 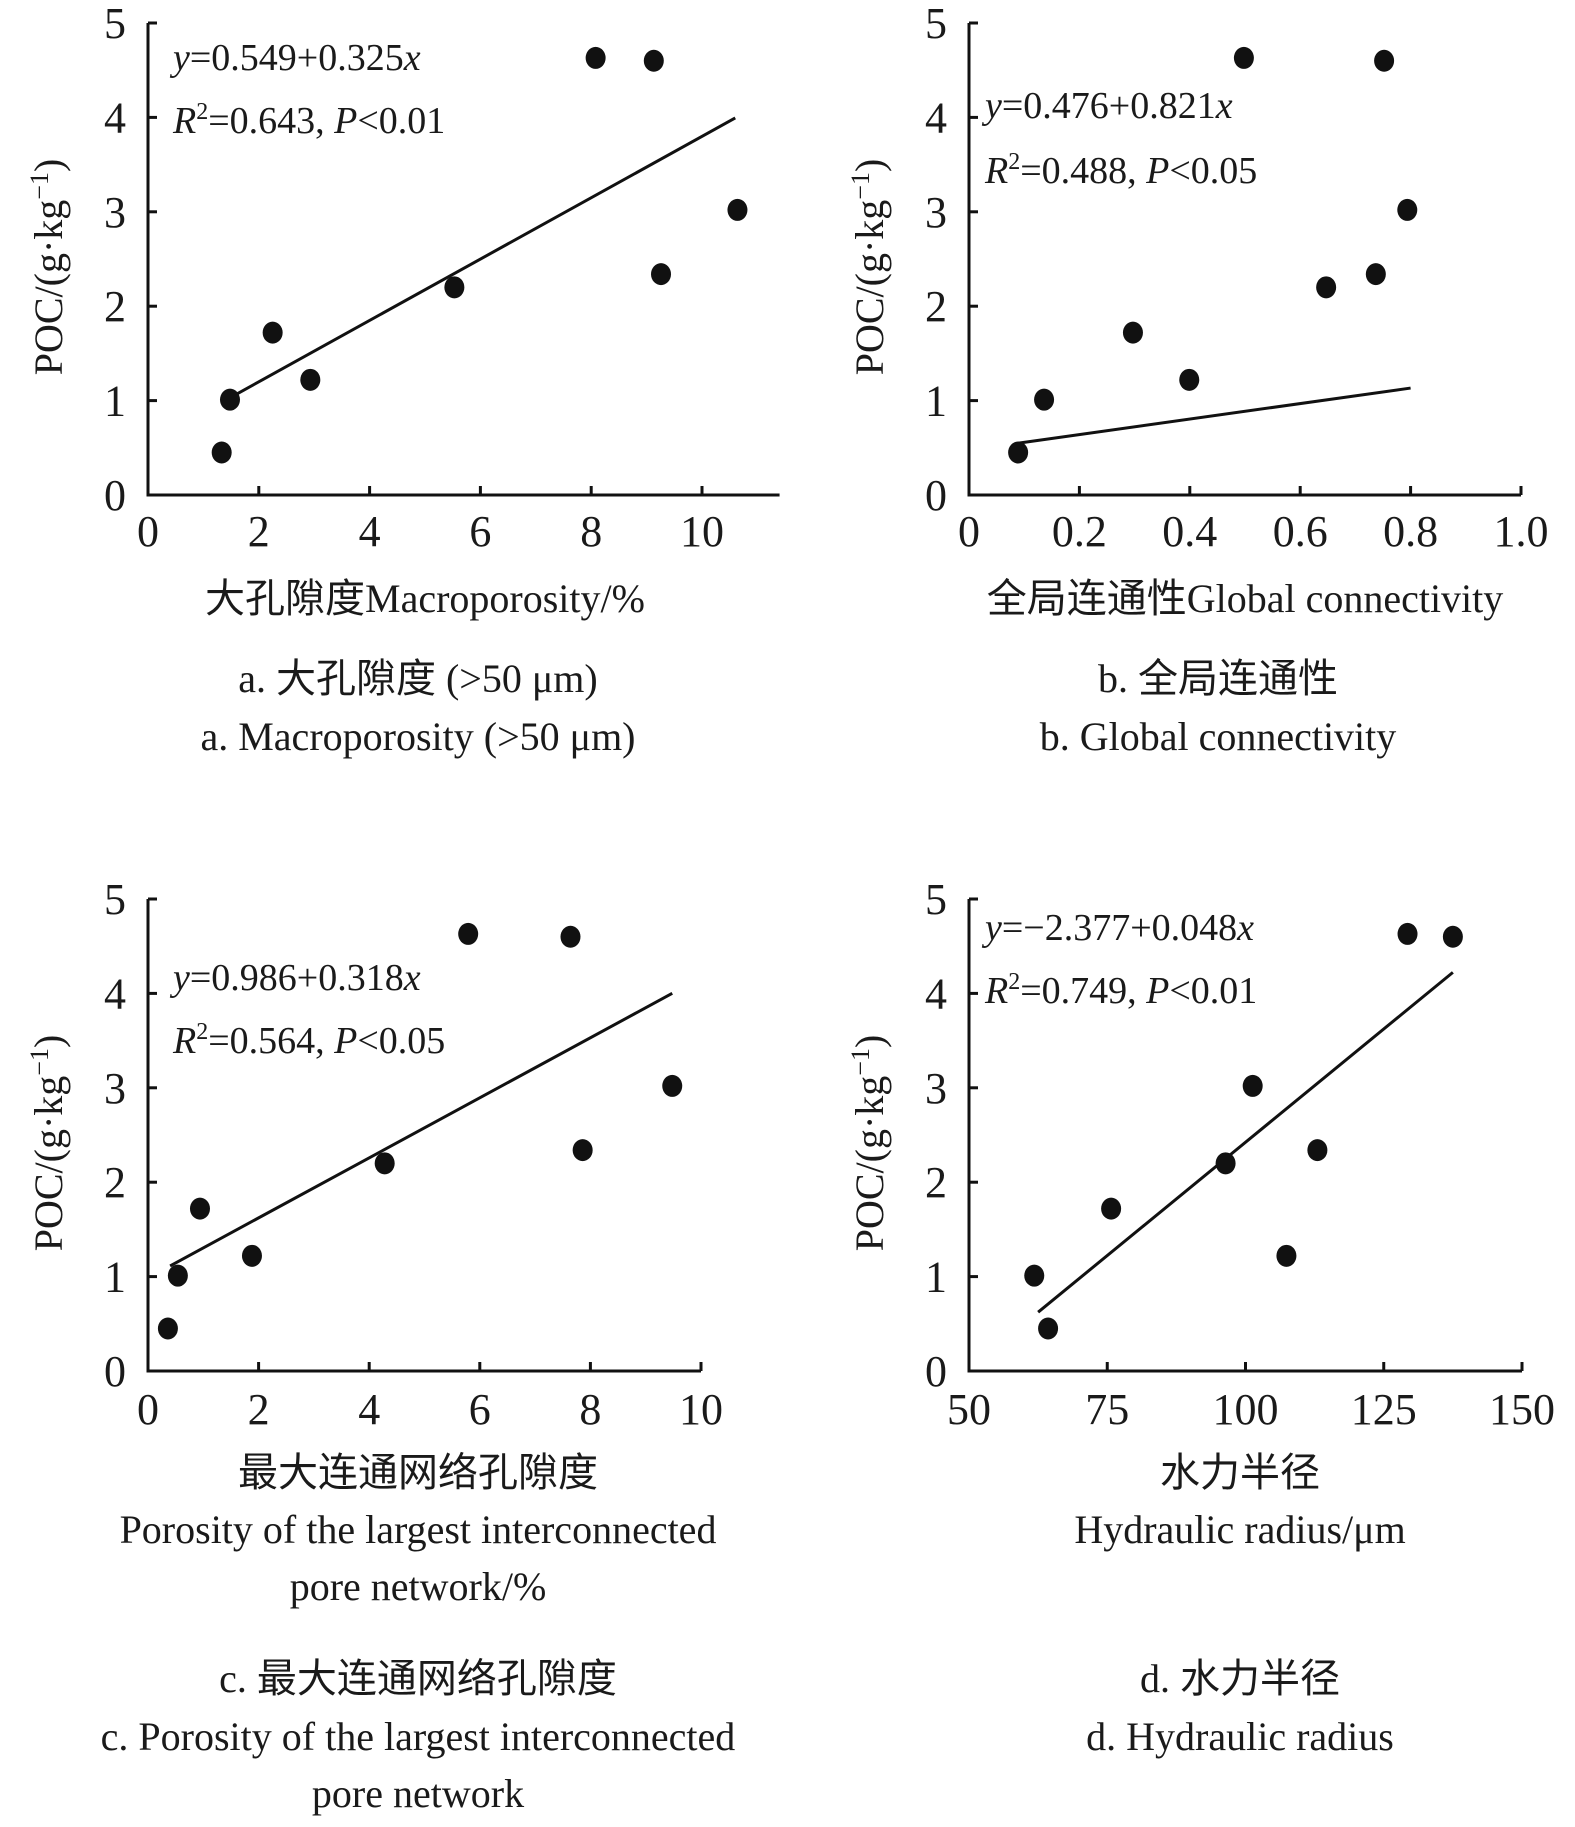 What do you see at coordinates (418, 1586) in the screenshot?
I see `x-axis-label: pore network/%` at bounding box center [418, 1586].